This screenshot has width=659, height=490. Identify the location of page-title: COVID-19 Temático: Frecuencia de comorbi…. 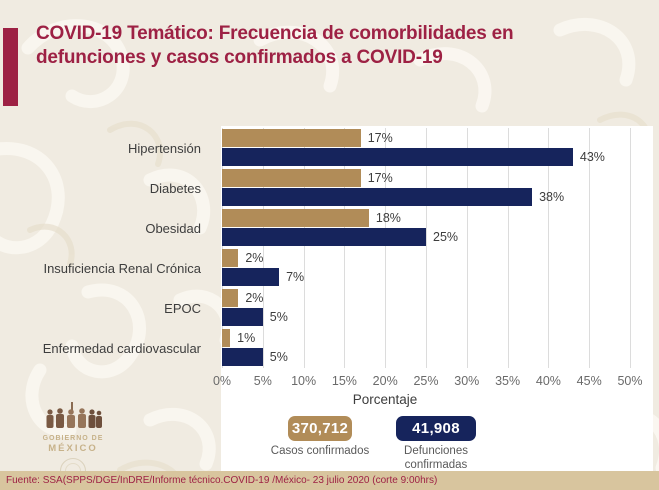
(275, 46).